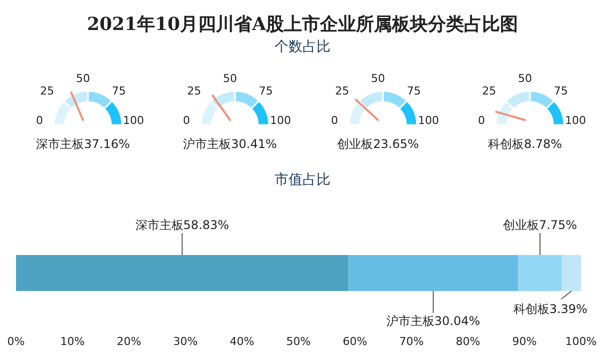  Describe the element at coordinates (568, 309) in the screenshot. I see `data-label: 3.39%` at that location.